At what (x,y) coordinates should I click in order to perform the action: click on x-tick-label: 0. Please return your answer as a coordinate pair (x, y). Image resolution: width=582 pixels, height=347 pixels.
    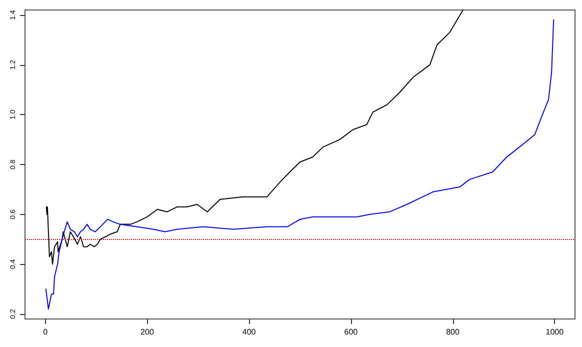
    Looking at the image, I should click on (45, 332).